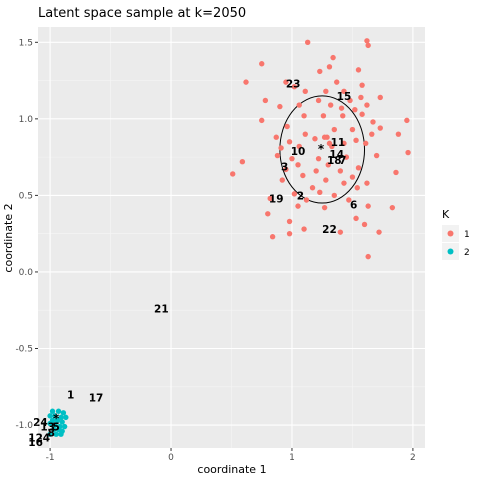 The height and width of the screenshot is (484, 480). What do you see at coordinates (338, 143) in the screenshot?
I see `point-label: 11` at bounding box center [338, 143].